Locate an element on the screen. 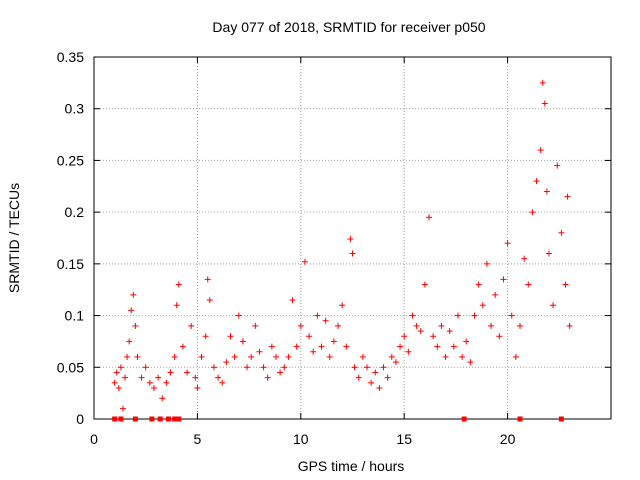 The image size is (640, 480). x-tick-label: 20 is located at coordinates (508, 439).